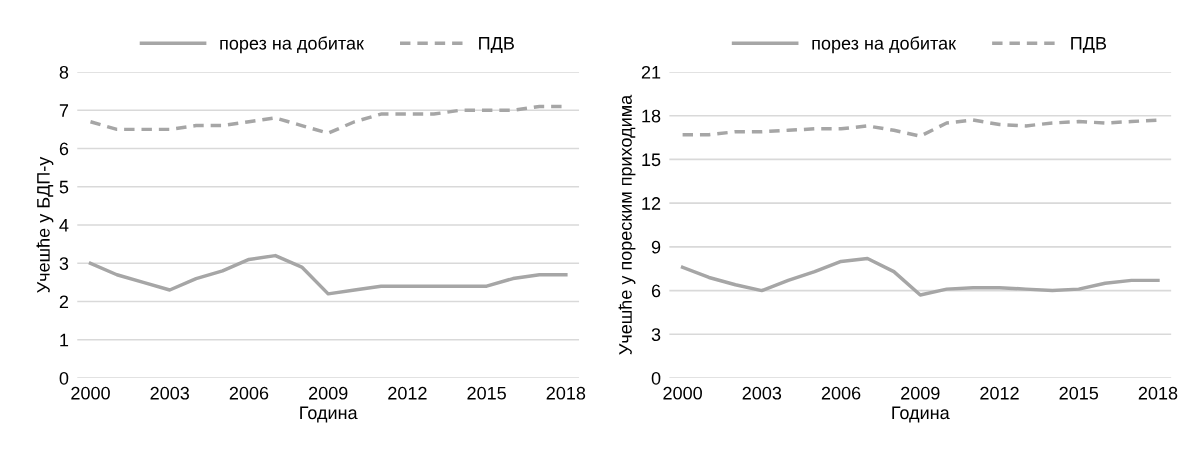 The image size is (1189, 450). I want to click on y-tick-label: 7, so click(64, 110).